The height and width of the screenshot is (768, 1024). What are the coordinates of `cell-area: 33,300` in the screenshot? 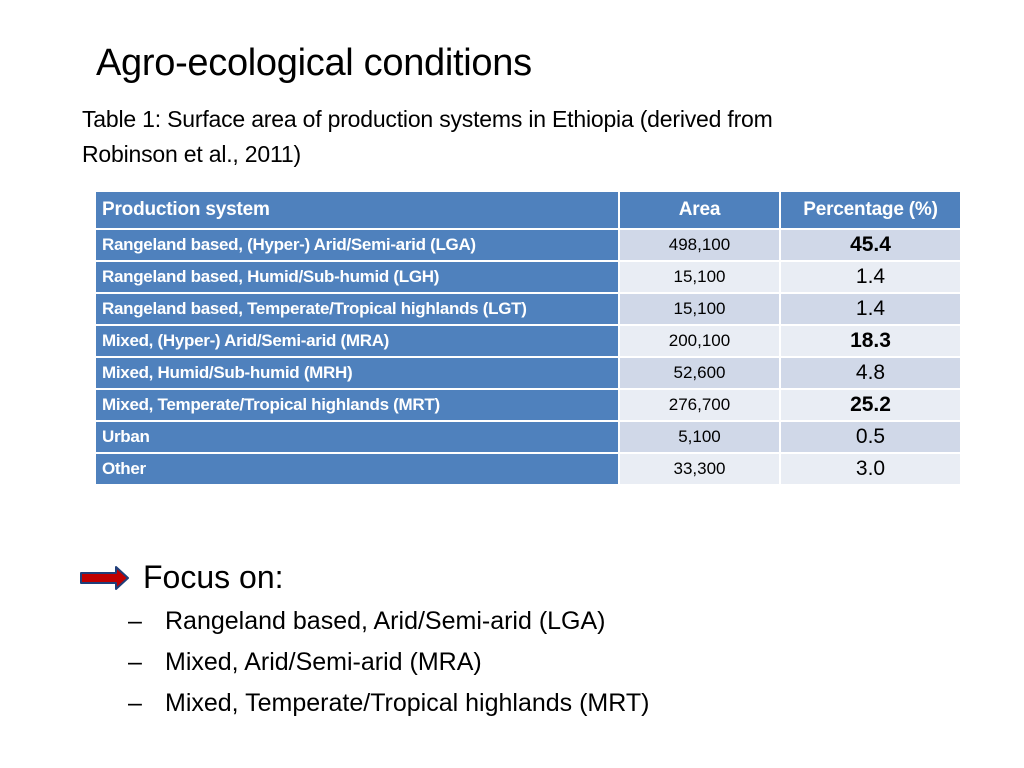 It's located at (699, 469).